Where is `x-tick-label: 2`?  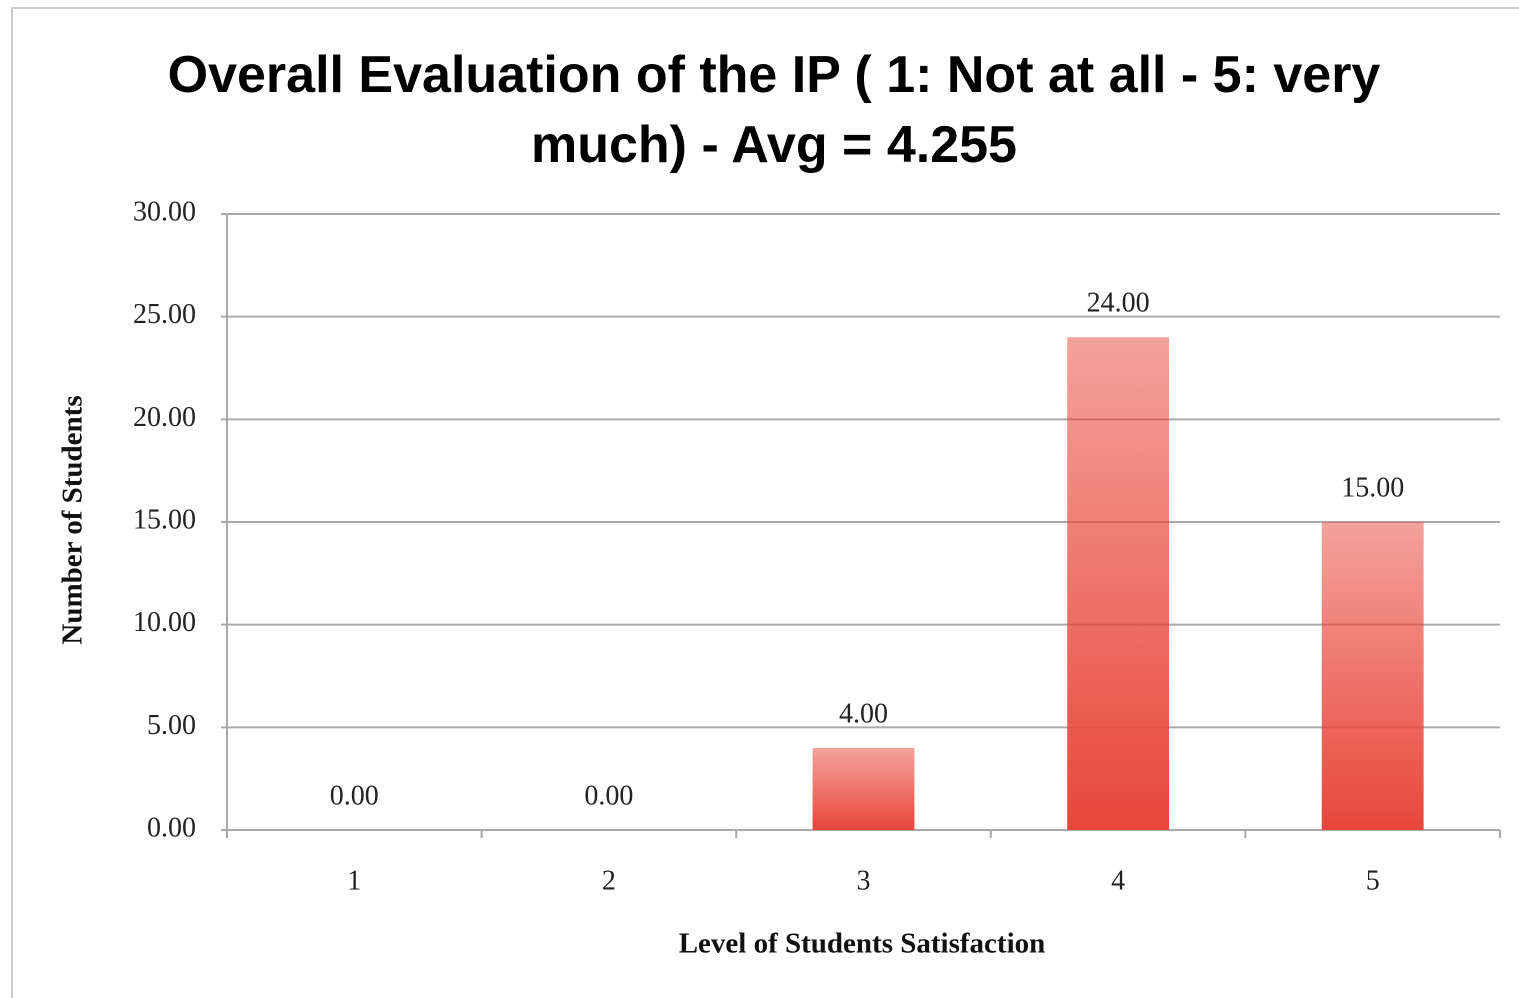
x-tick-label: 2 is located at coordinates (609, 880).